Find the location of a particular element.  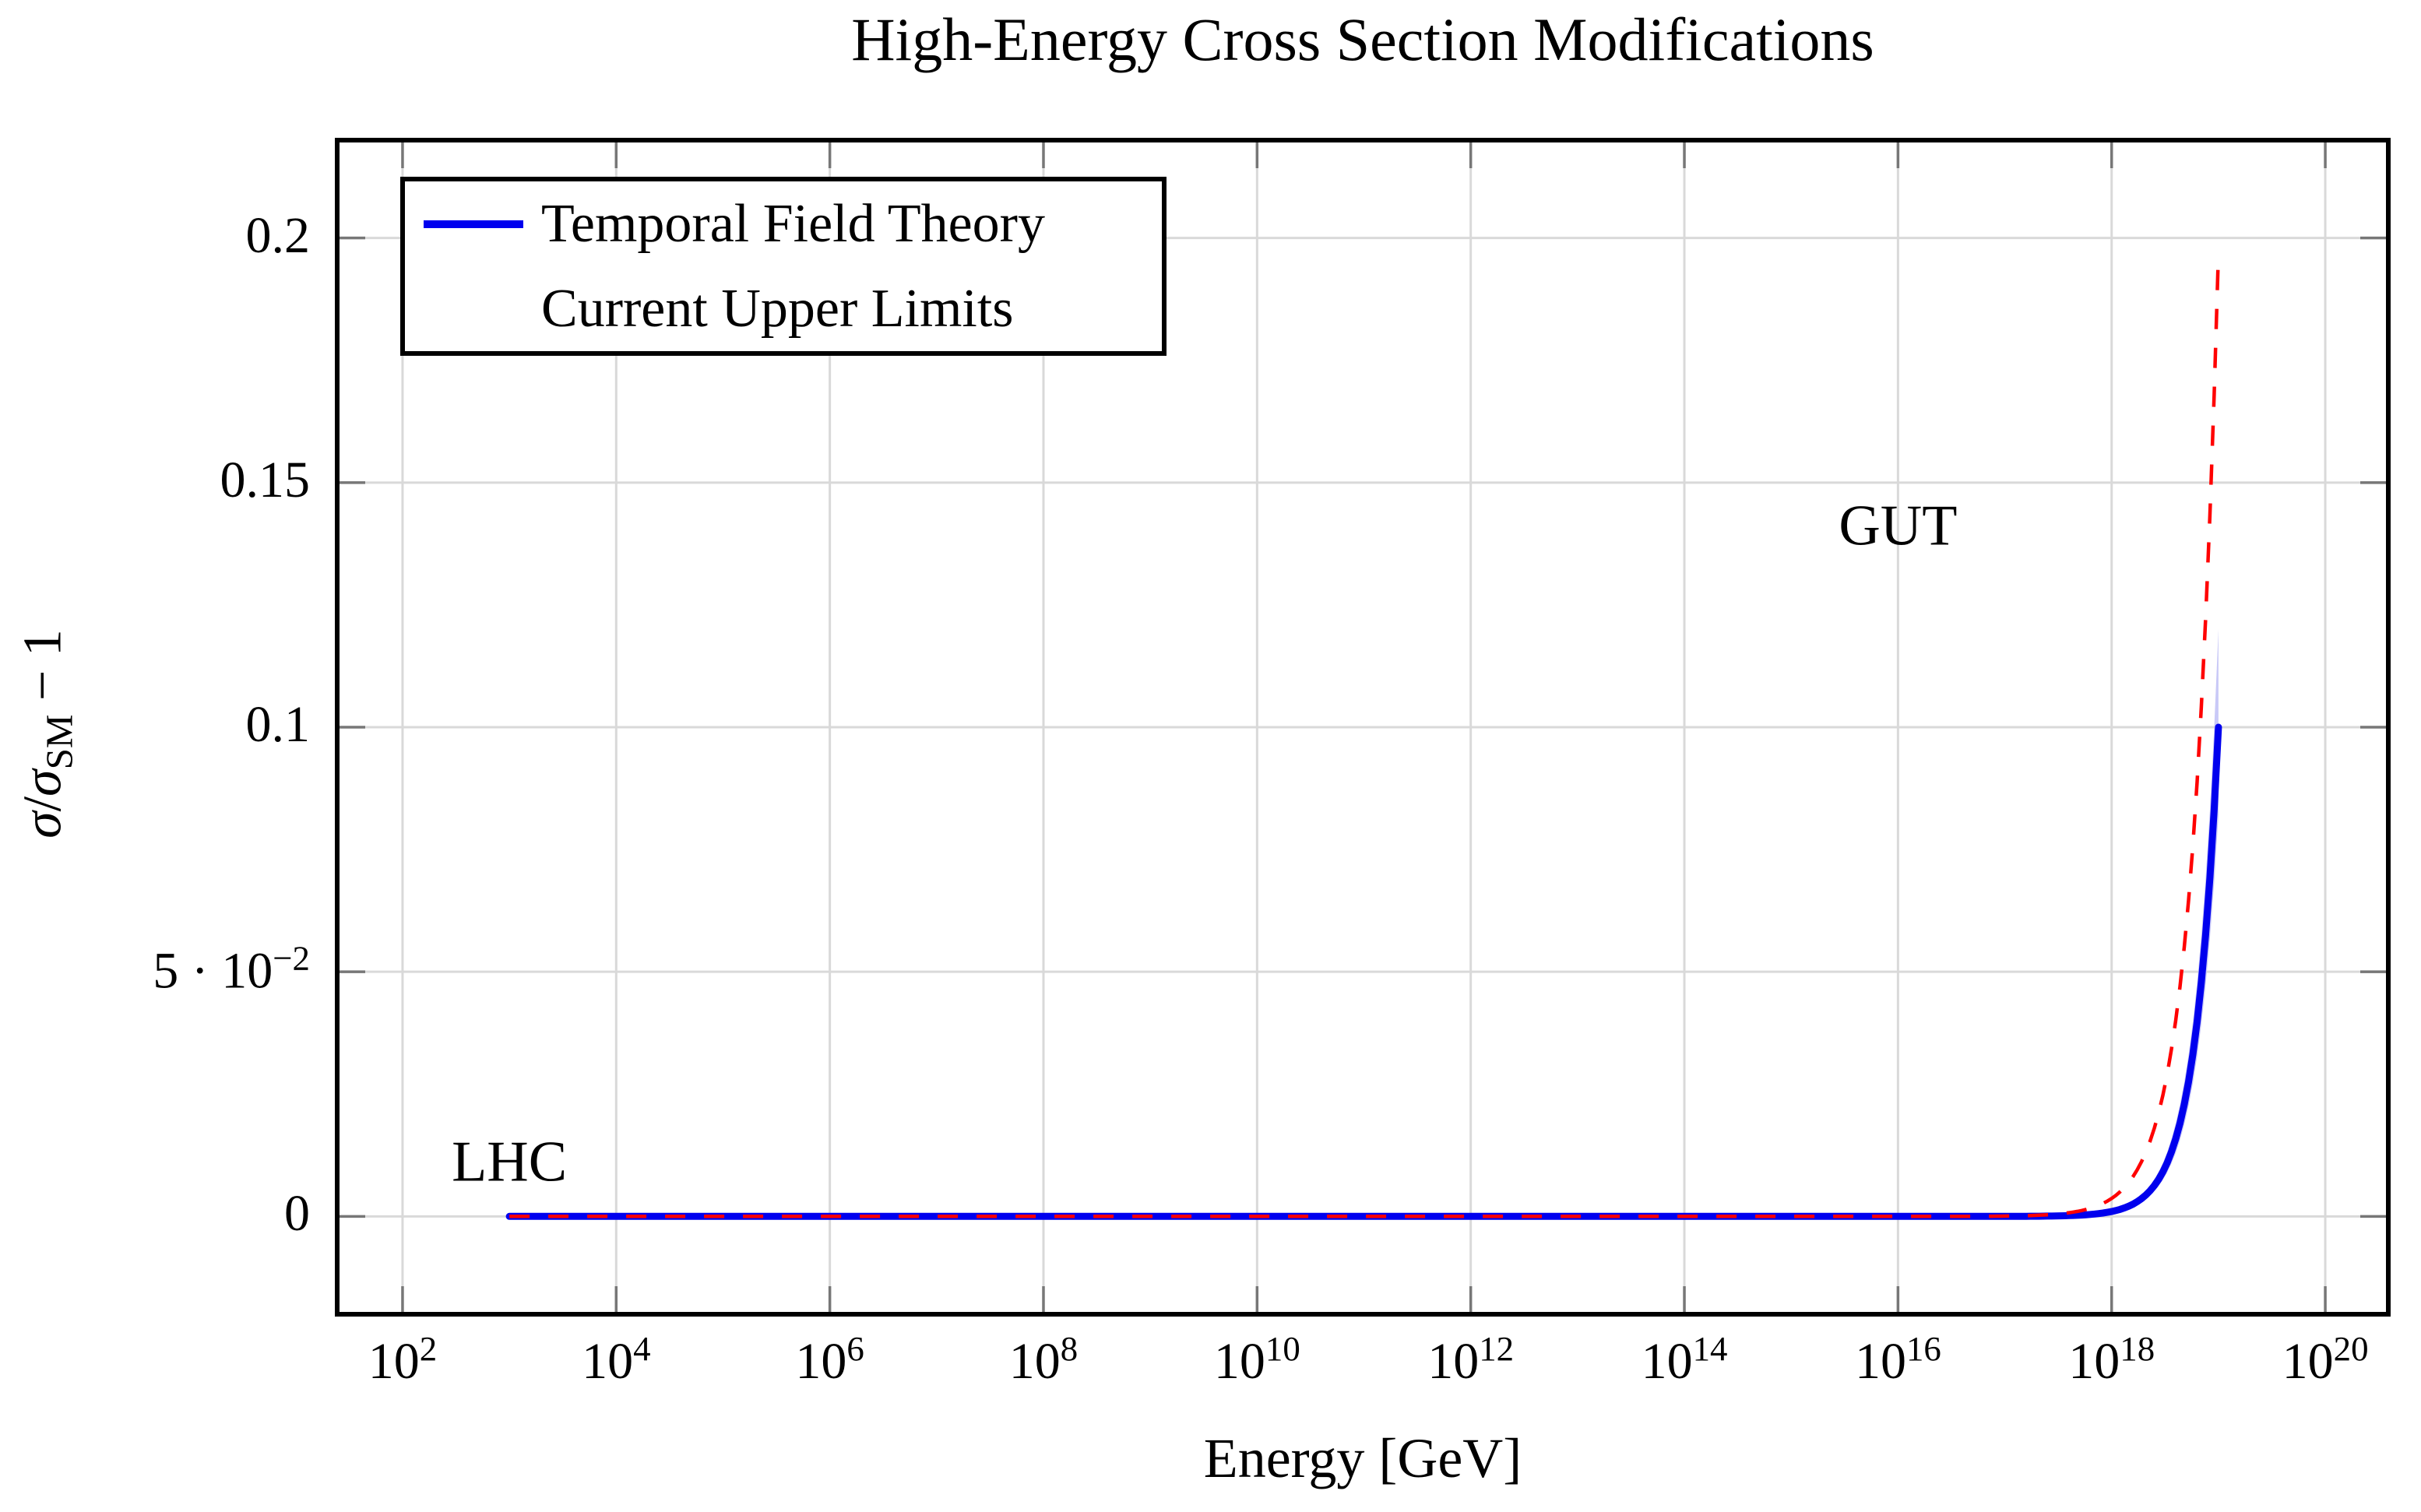

y-tick-label: 0 is located at coordinates (297, 1214).